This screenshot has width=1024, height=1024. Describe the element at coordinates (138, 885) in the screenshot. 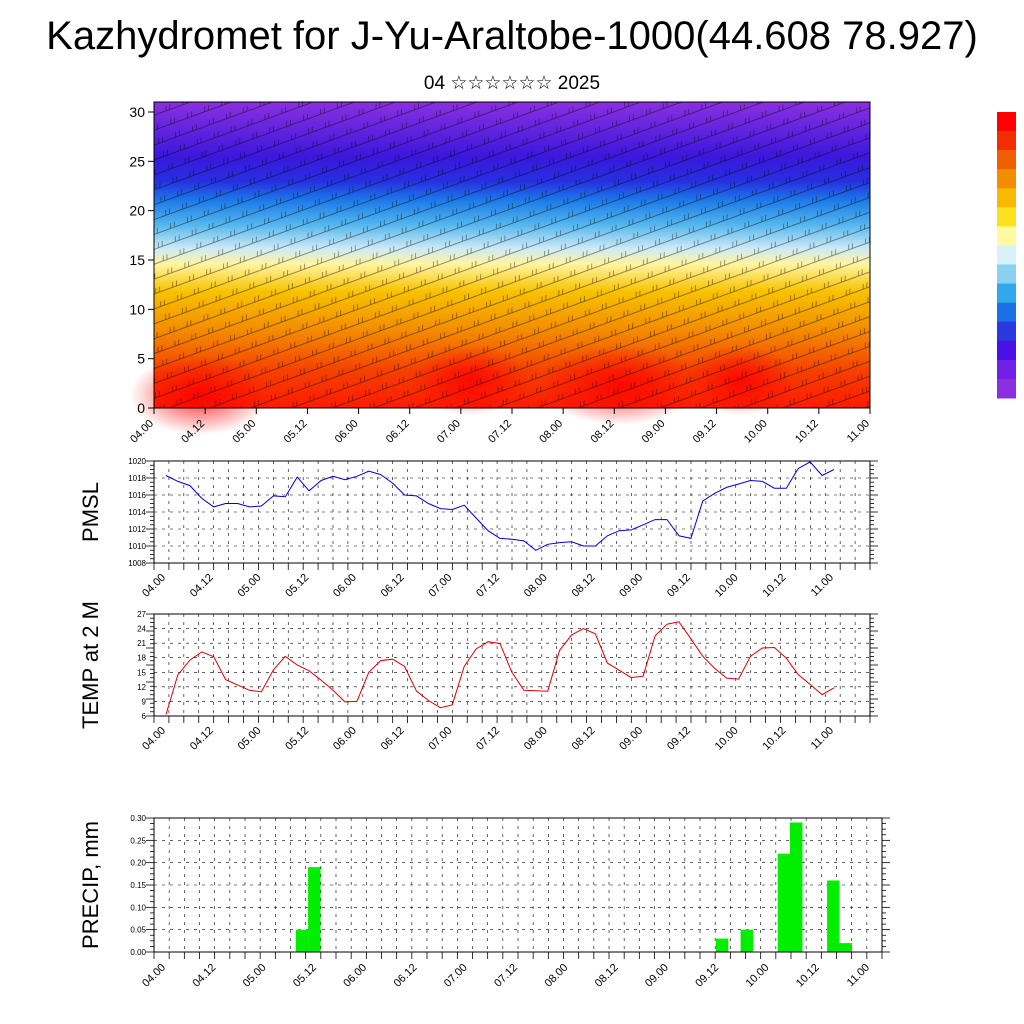

I see `y-tick-label: 0.15` at that location.